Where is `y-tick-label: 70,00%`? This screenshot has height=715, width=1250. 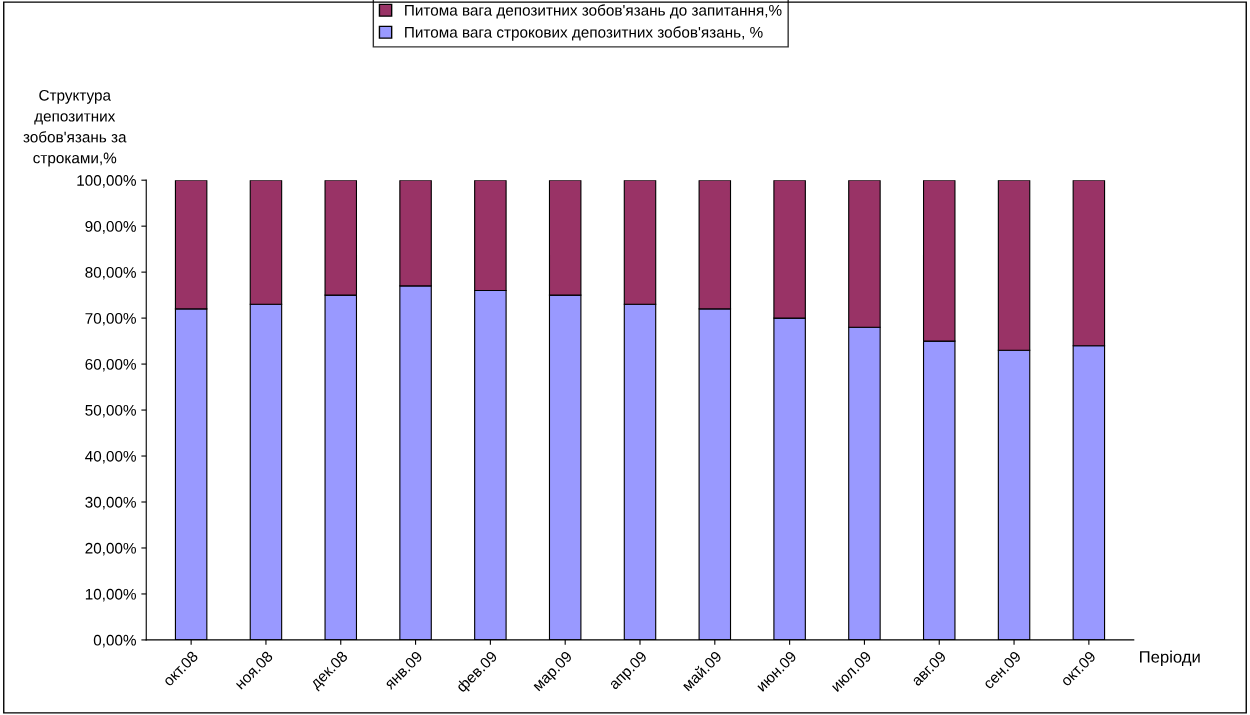
y-tick-label: 70,00% is located at coordinates (110, 319).